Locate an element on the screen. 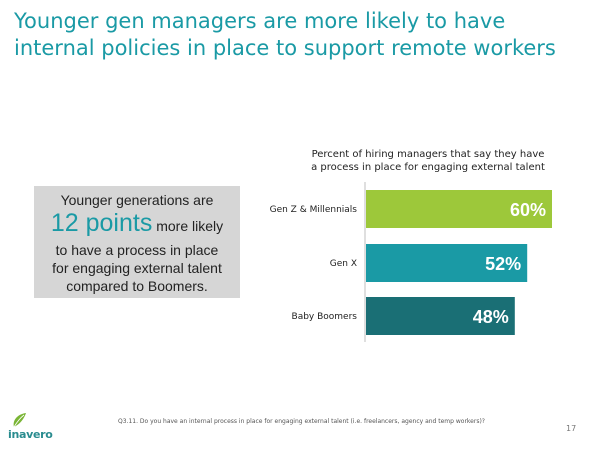 The width and height of the screenshot is (600, 450). category-label-0: Gen Z & Millennials is located at coordinates (314, 210).